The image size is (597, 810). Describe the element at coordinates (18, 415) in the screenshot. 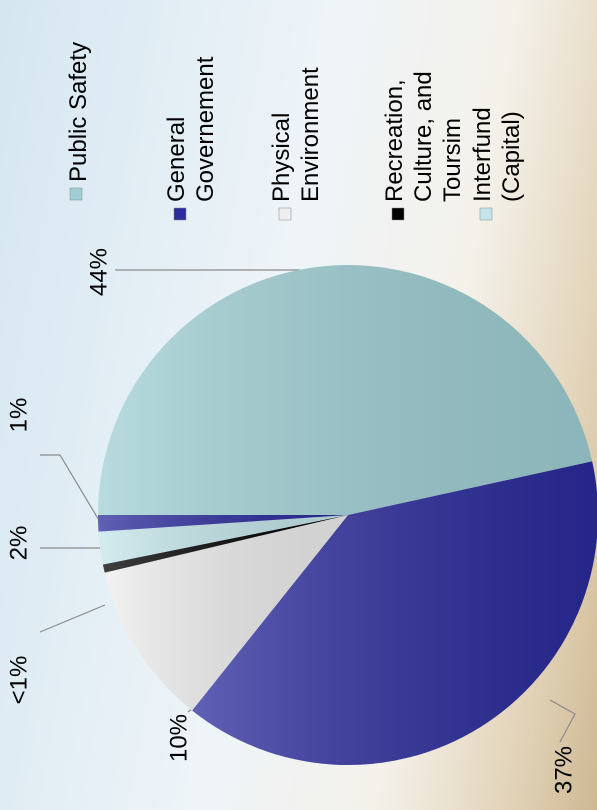

I see `data-label: 1%` at that location.